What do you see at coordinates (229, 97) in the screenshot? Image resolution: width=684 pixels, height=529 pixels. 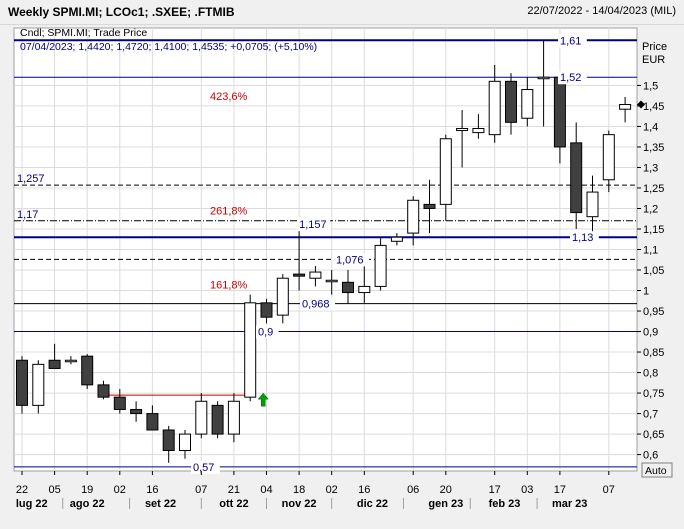 I see `fib-label: 423,6%` at bounding box center [229, 97].